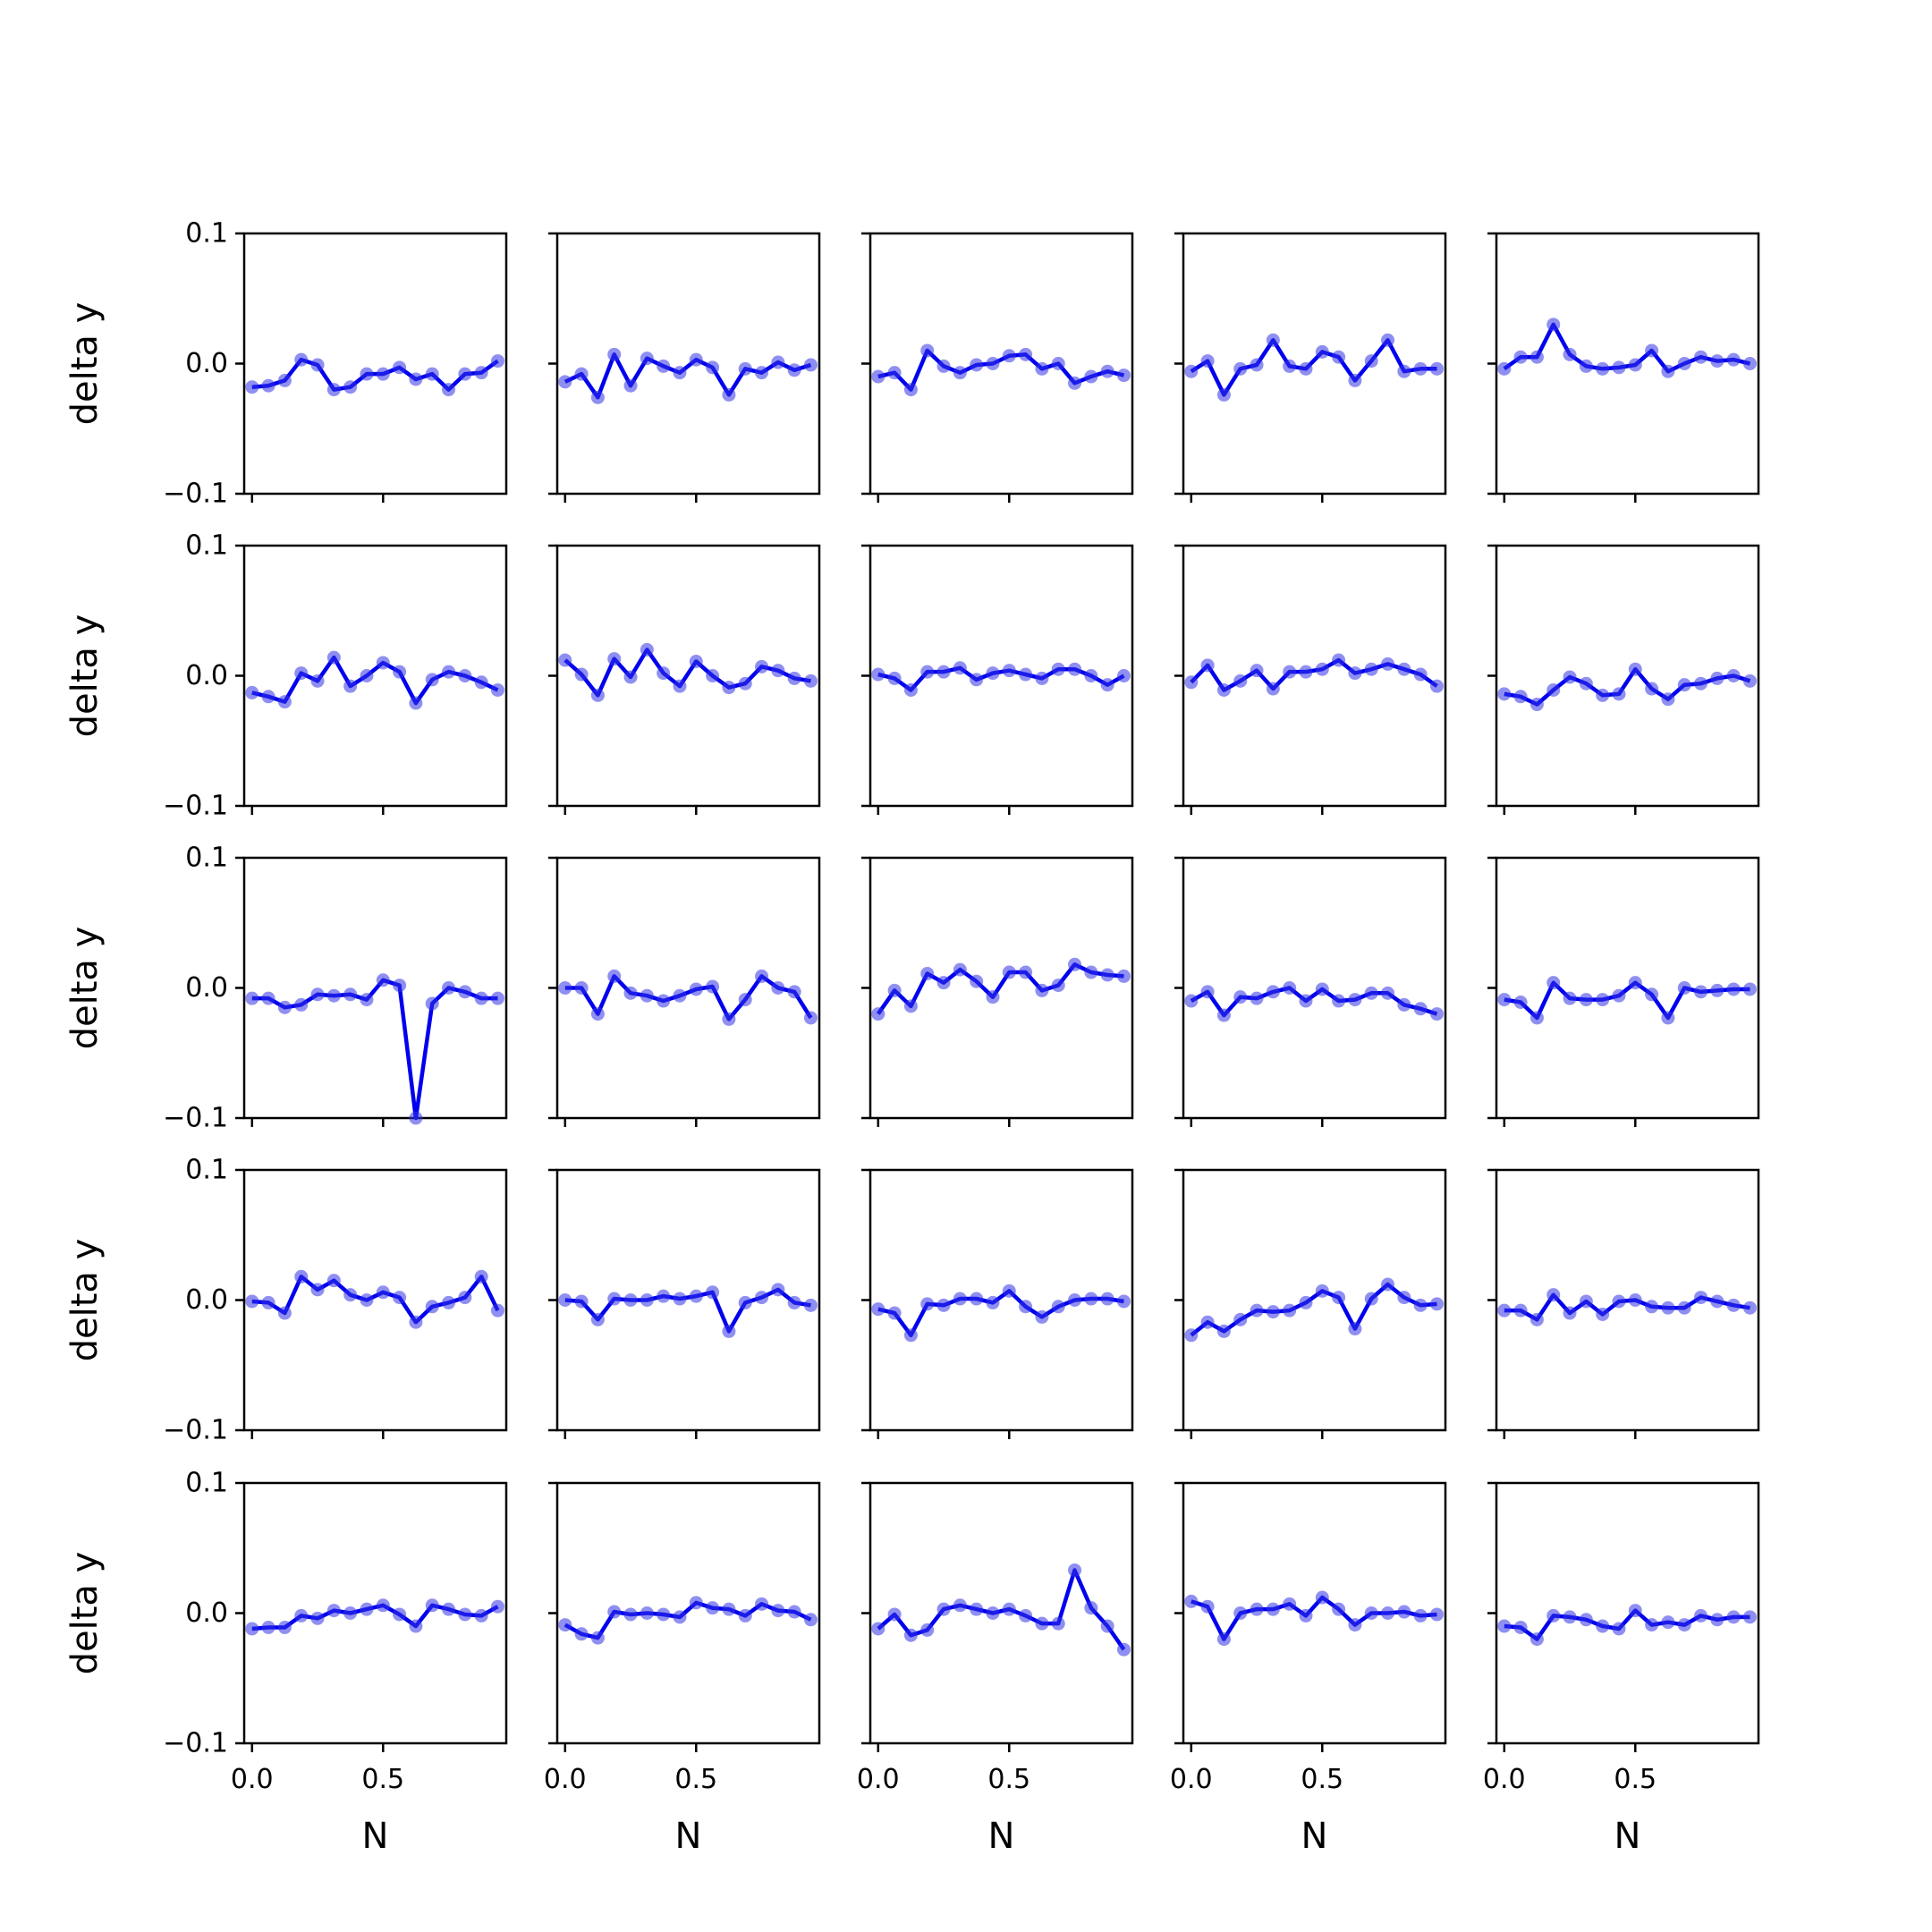 The width and height of the screenshot is (1932, 1932). Describe the element at coordinates (382, 1779) in the screenshot. I see `x-tick-label-0-1: 0.5` at that location.